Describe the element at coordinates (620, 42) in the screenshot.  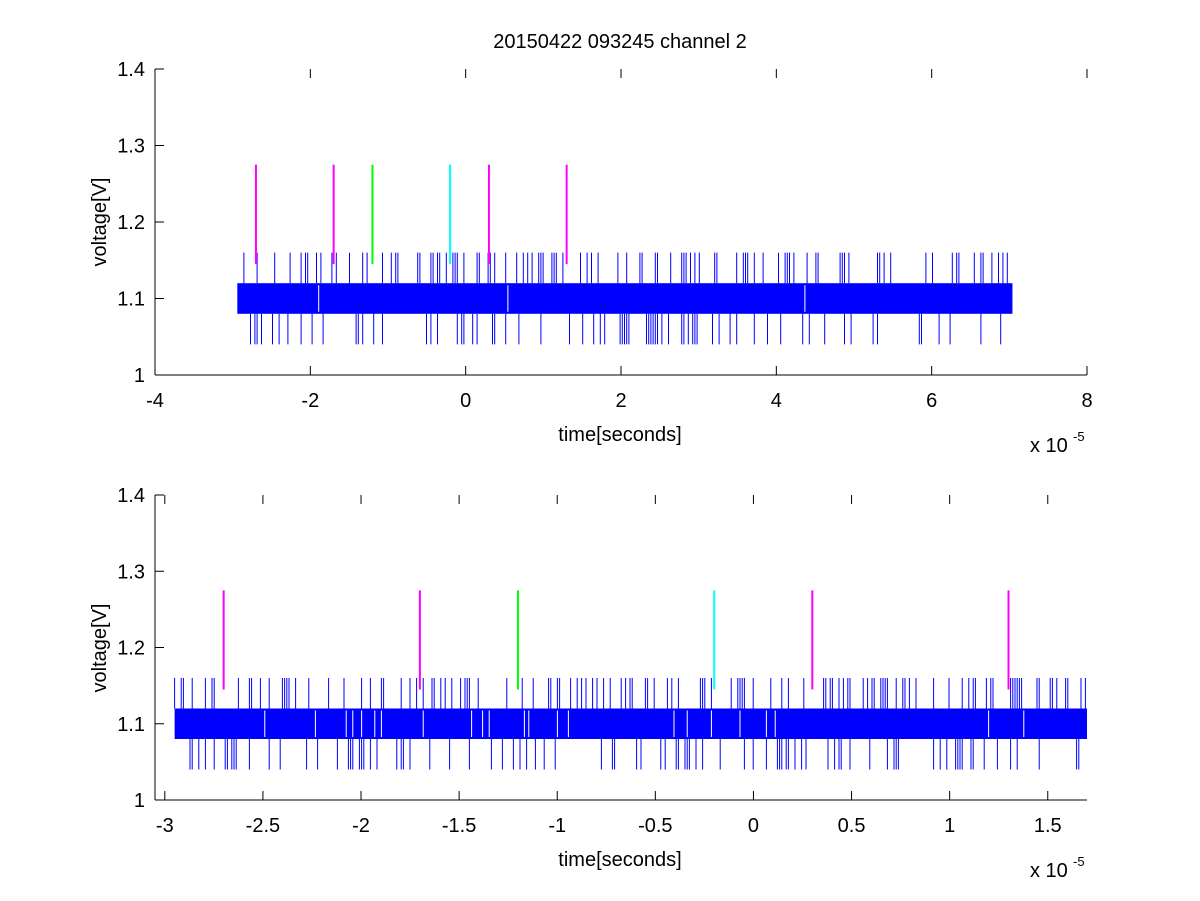
I see `top-subplot-title: 20150422 093245 channel 2` at that location.